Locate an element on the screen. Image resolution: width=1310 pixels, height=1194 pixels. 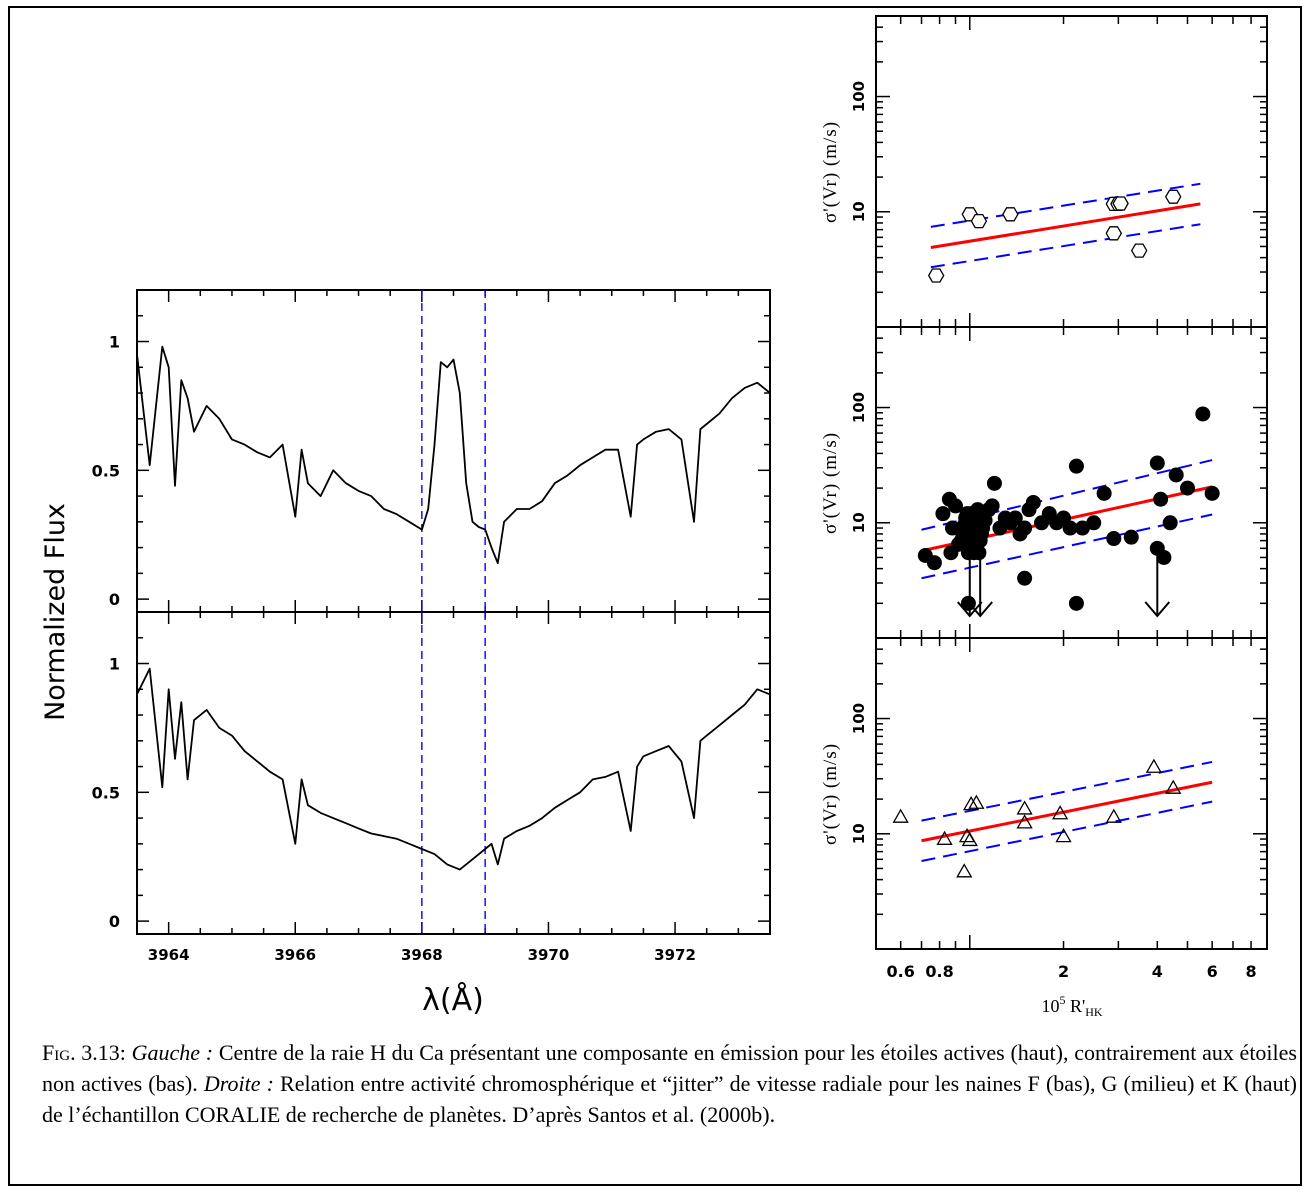
caption-left-head: Gauche : is located at coordinates (172, 1052).